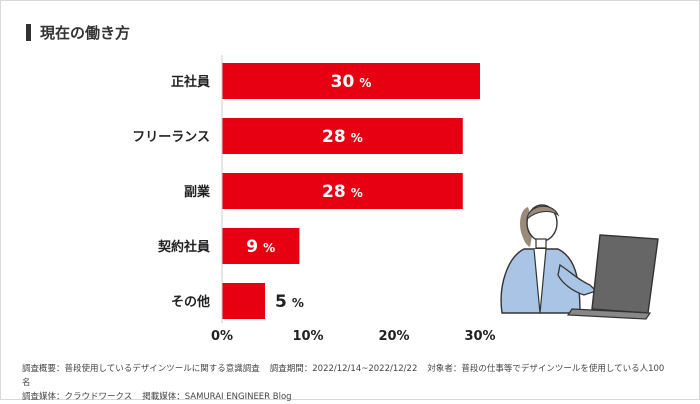 This screenshot has height=404, width=700. Describe the element at coordinates (197, 192) in the screenshot. I see `category-label: 副業` at that location.